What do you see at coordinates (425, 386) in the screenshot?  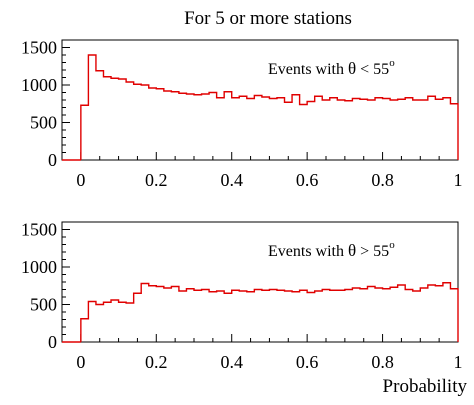 I see `x-axis-label: Probability` at bounding box center [425, 386].